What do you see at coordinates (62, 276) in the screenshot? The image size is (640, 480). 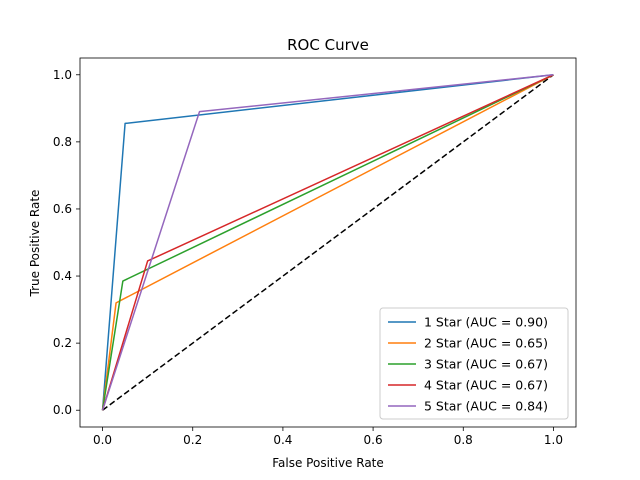 I see `y-tick-label: 0.4` at bounding box center [62, 276].